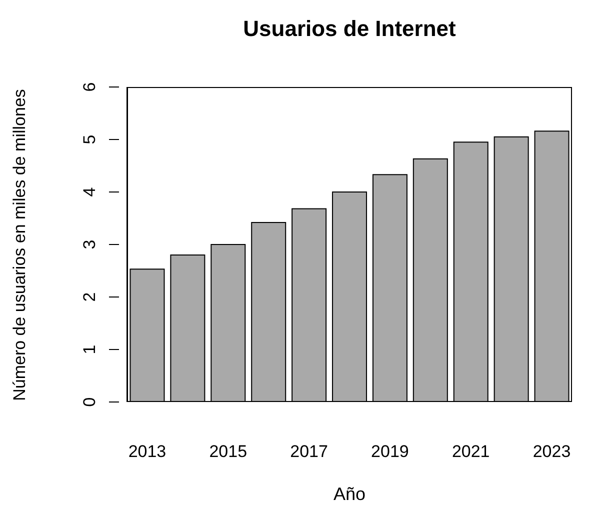 The image size is (595, 522). What do you see at coordinates (349, 29) in the screenshot?
I see `chart-title: Usuarios de Internet` at bounding box center [349, 29].